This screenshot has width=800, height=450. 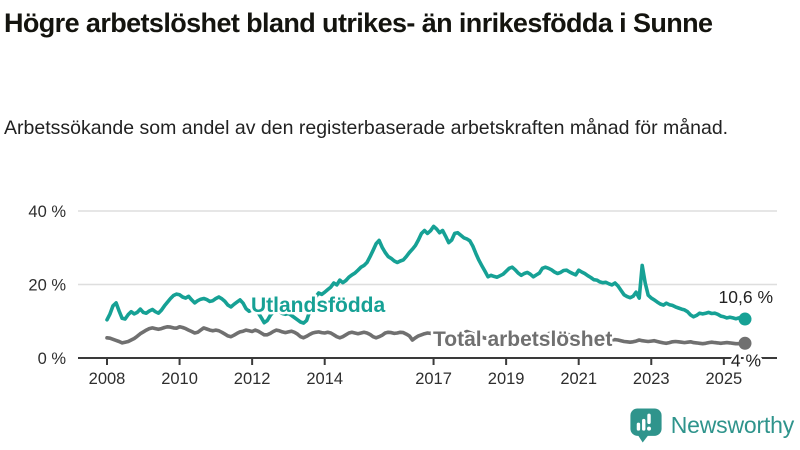 I want to click on series-line-total-arbetsl-shet, so click(x=426, y=335).